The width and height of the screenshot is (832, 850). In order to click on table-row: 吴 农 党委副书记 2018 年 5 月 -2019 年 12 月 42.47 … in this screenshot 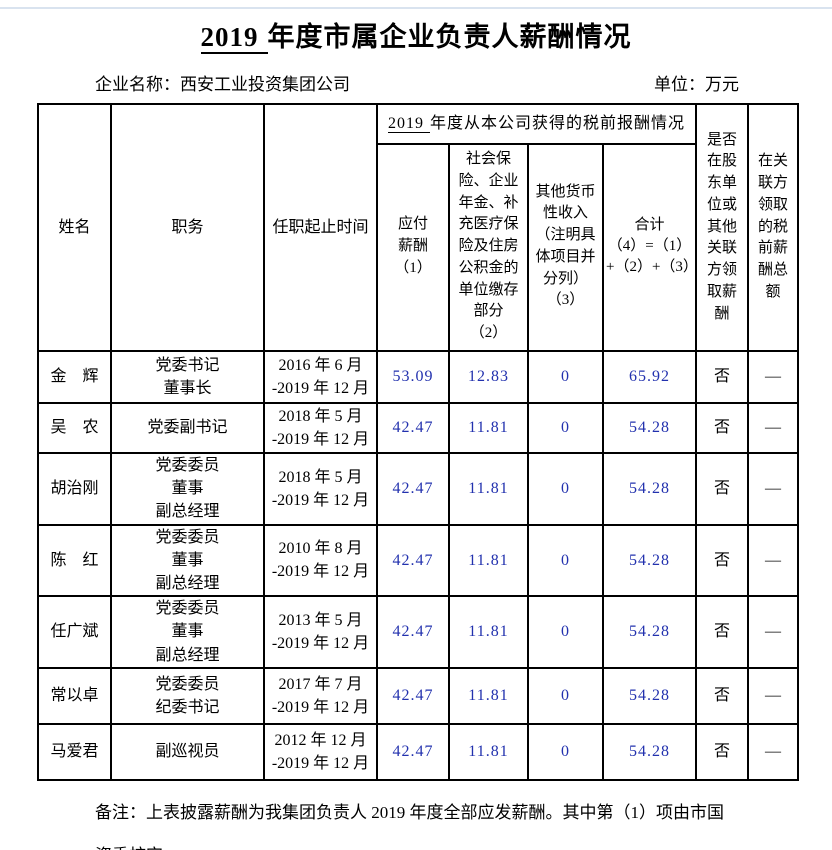, I will do `click(418, 428)`.